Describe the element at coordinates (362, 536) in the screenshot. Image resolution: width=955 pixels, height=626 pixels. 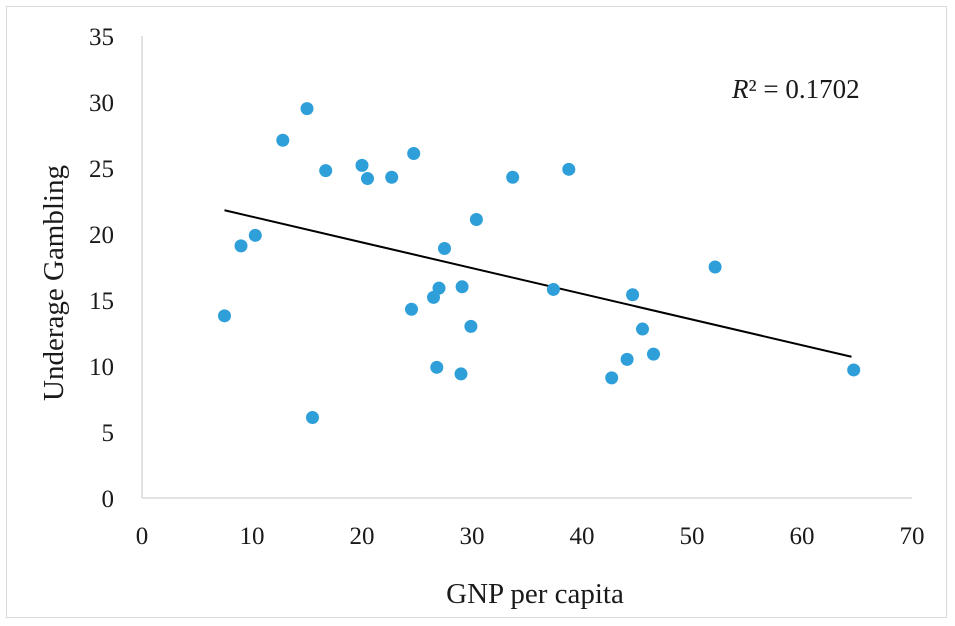
I see `x-tick-label: 20` at that location.